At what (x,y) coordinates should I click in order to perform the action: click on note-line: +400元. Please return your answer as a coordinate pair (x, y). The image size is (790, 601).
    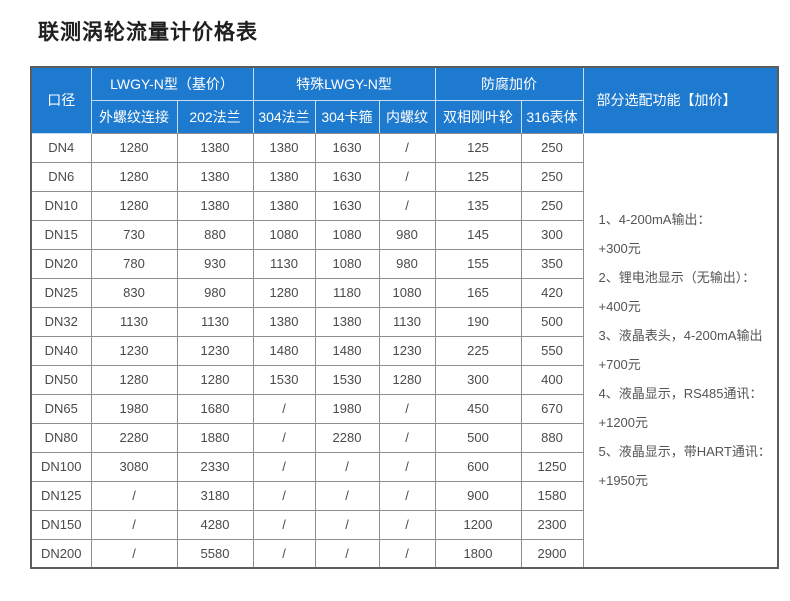
    Looking at the image, I should click on (619, 307).